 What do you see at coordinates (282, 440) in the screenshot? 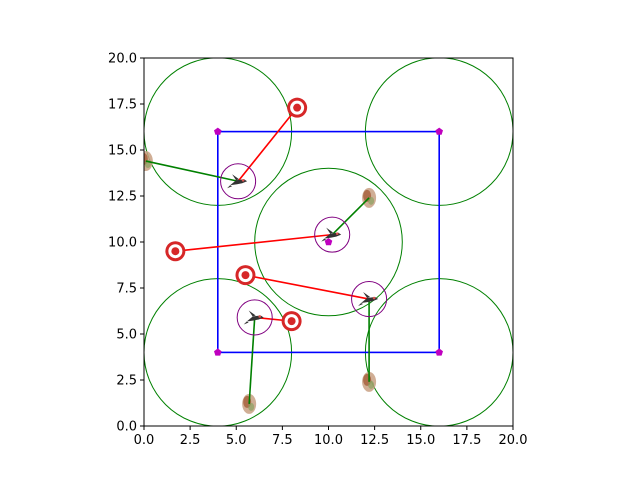
I see `x-tick-label: 7.5` at bounding box center [282, 440].